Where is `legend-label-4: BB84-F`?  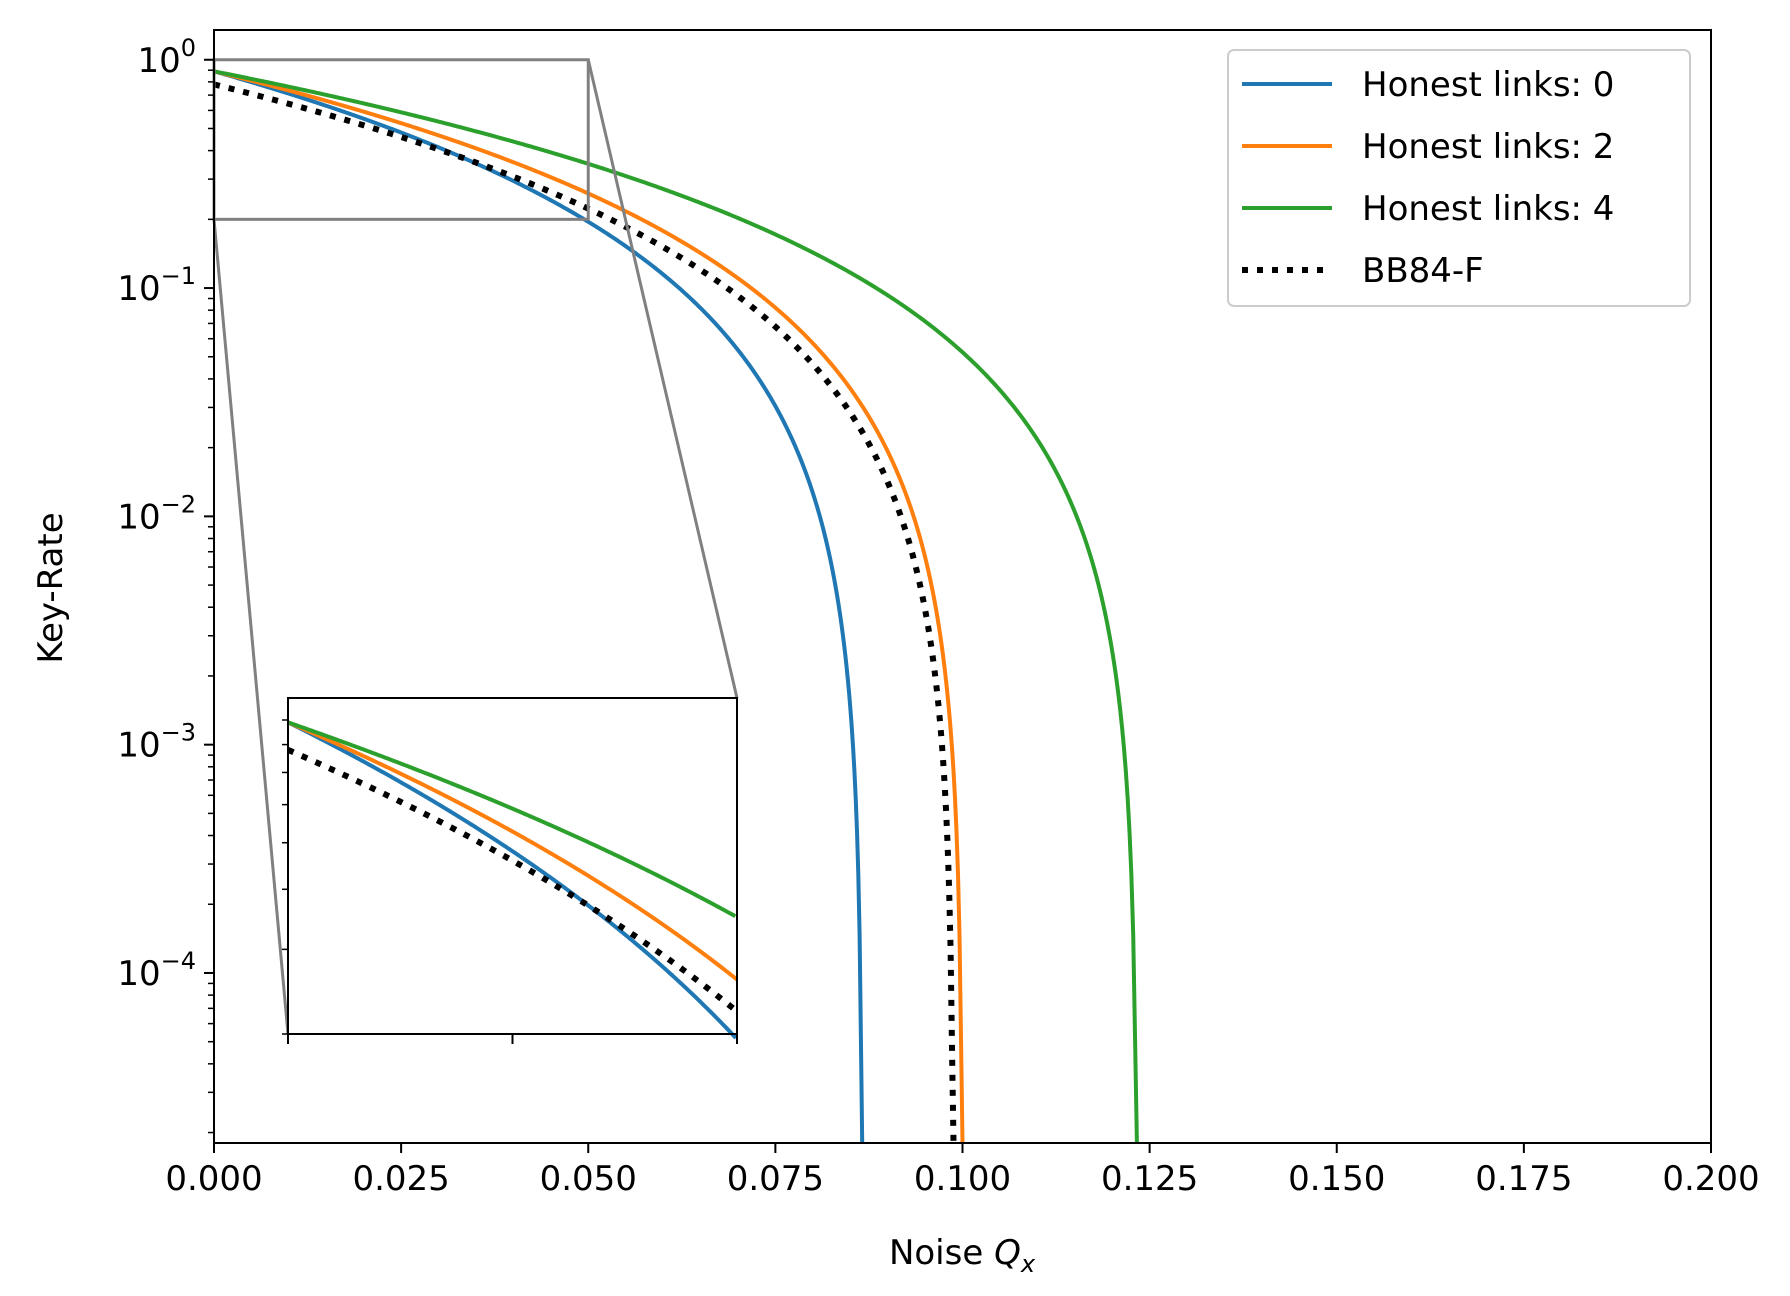
legend-label-4: BB84-F is located at coordinates (1423, 271).